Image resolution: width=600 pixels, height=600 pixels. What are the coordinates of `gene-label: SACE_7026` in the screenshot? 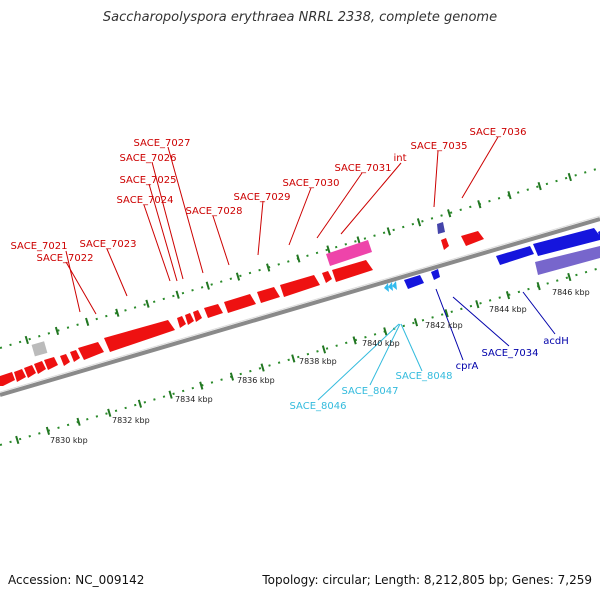 It's located at (148, 158).